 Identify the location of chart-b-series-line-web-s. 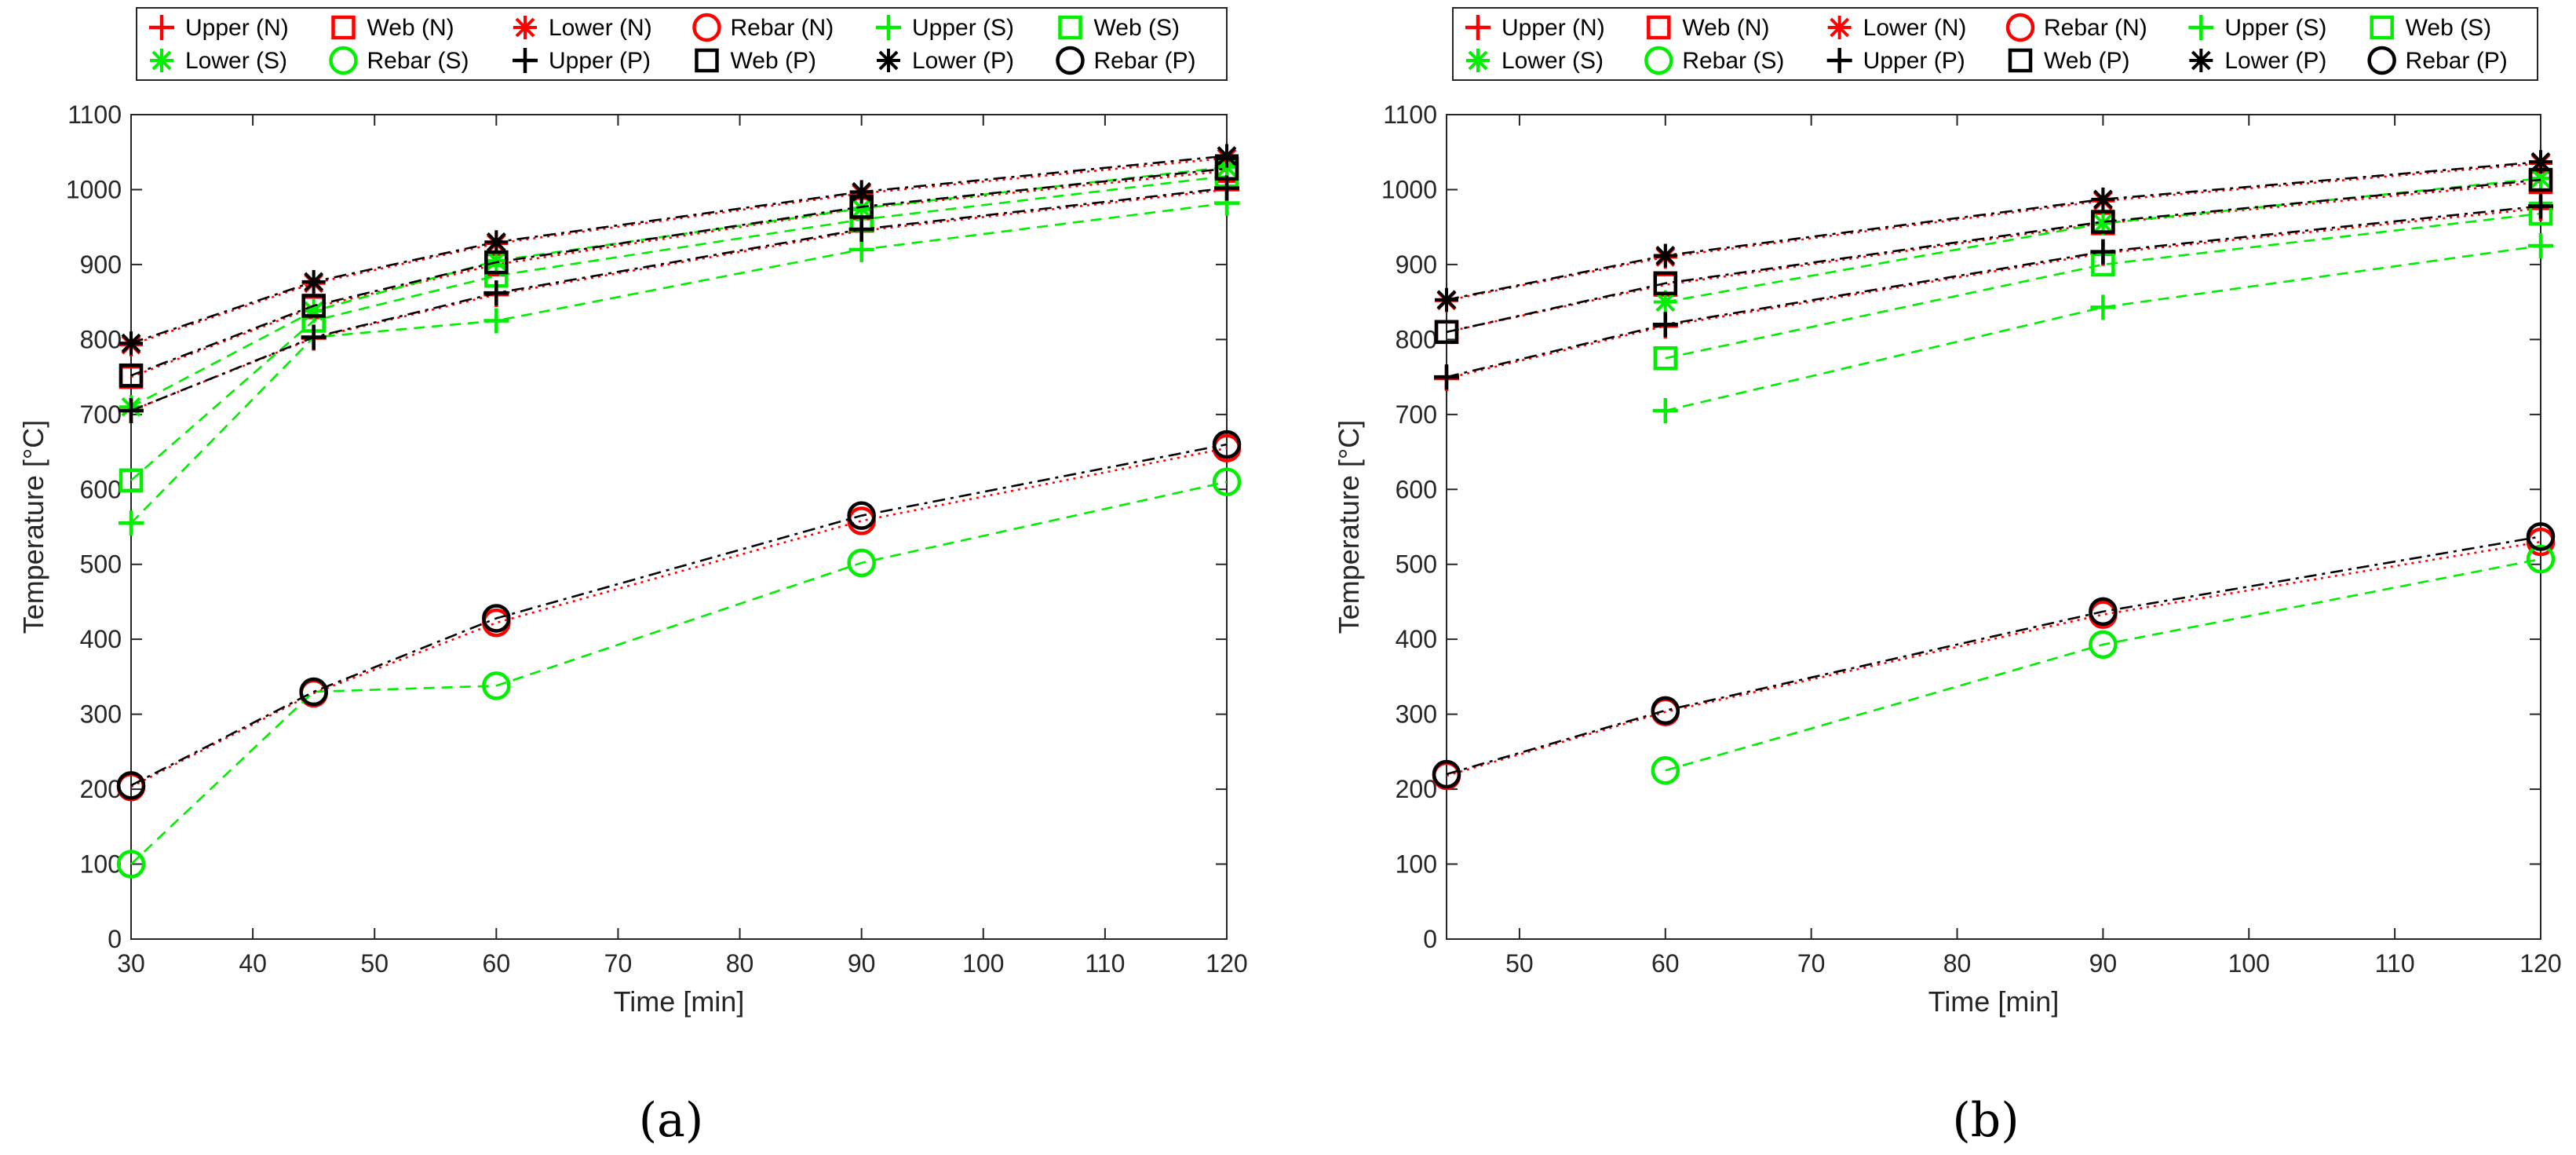
(2103, 286).